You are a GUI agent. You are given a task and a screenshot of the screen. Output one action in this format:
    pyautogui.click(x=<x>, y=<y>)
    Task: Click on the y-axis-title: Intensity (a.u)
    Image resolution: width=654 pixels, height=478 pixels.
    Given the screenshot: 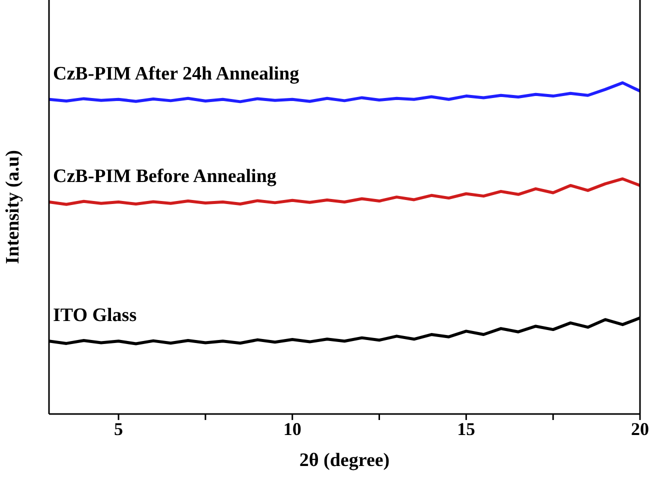 What is the action you would take?
    pyautogui.click(x=13, y=207)
    